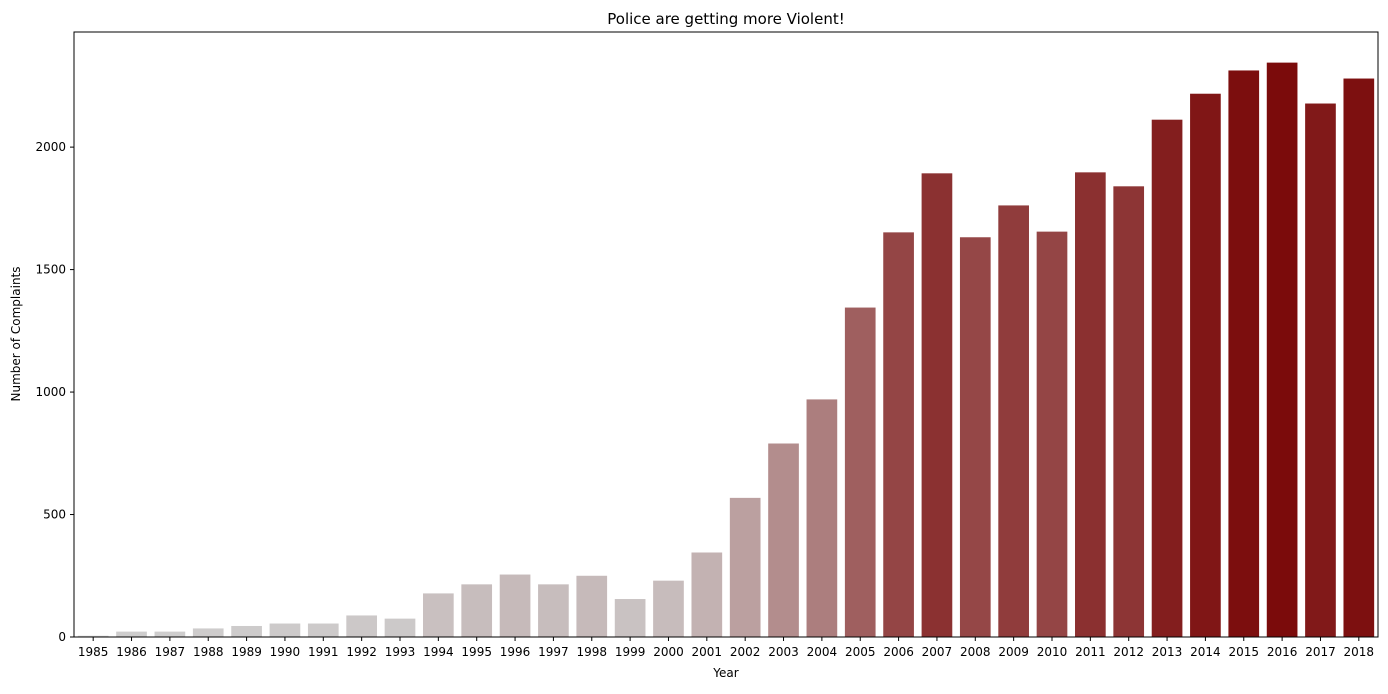  I want to click on bar-2016, so click(1282, 350).